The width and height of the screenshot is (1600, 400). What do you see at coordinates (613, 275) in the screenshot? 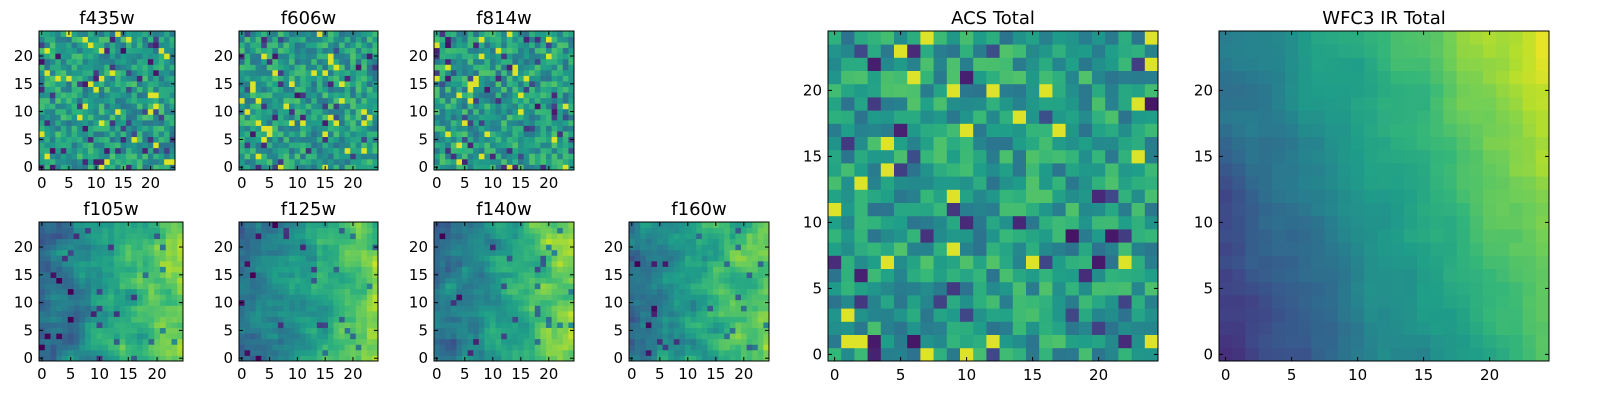
I see `y-tick-label: 15` at bounding box center [613, 275].